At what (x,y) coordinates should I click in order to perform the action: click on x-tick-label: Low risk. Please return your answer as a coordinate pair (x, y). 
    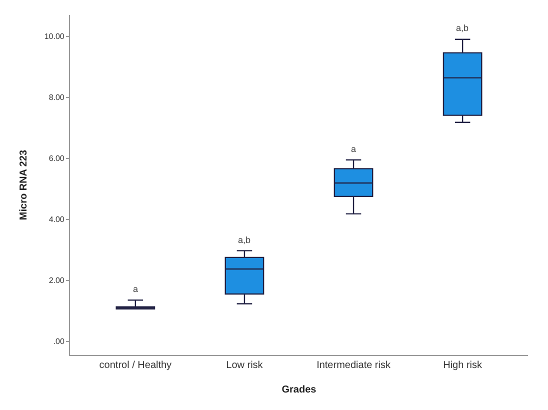
    Looking at the image, I should click on (245, 365).